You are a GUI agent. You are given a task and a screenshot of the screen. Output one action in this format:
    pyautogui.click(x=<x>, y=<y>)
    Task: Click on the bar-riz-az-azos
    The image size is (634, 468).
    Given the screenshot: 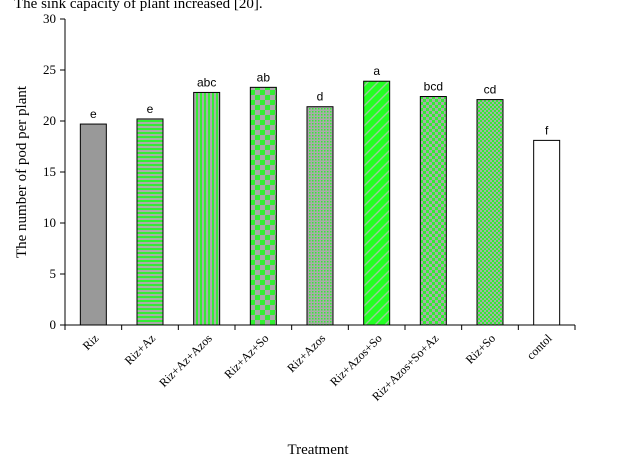 What is the action you would take?
    pyautogui.click(x=207, y=208)
    